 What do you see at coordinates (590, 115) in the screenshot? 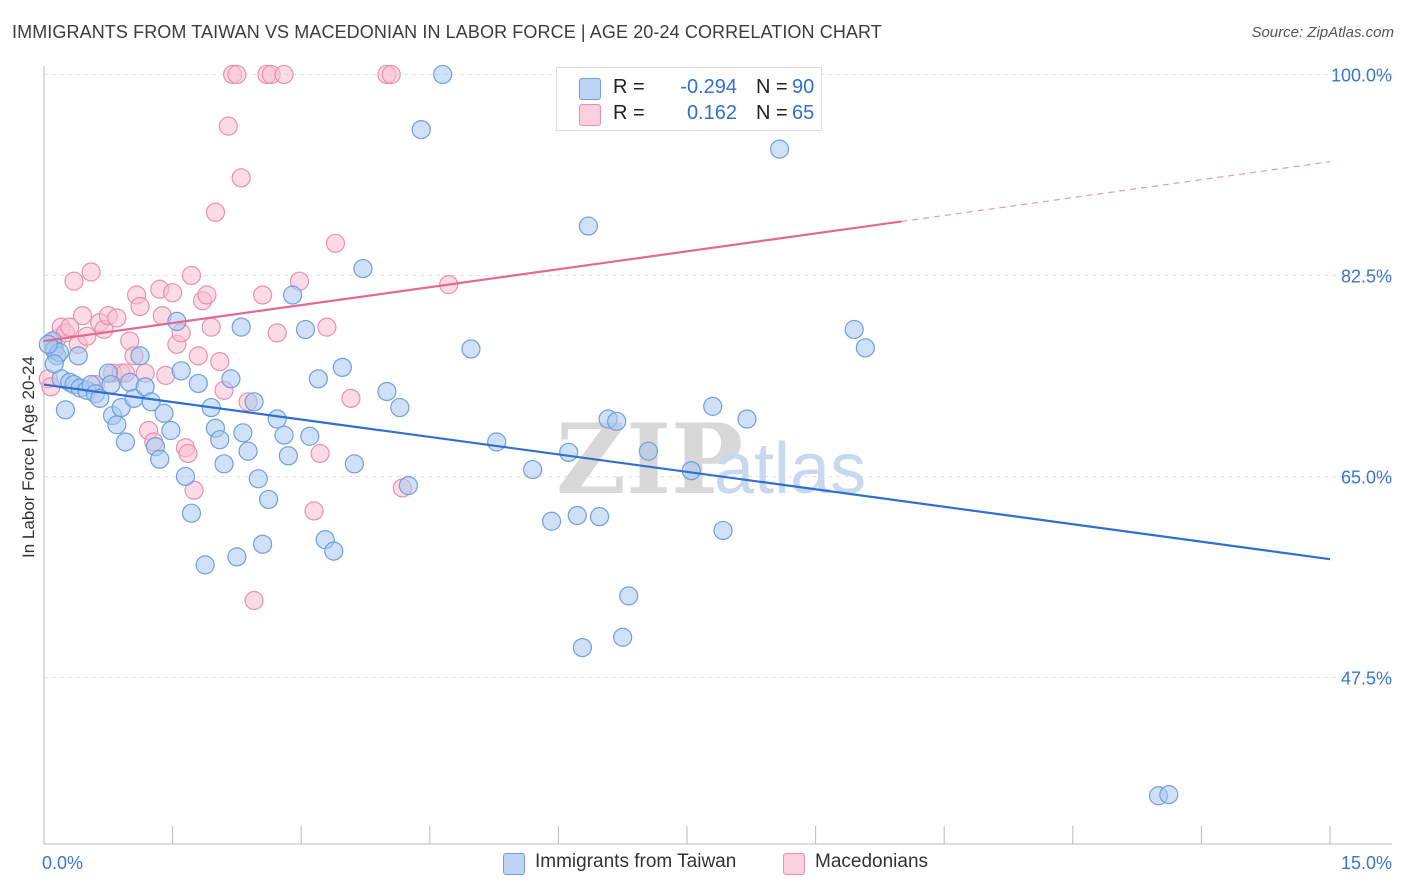
I see `legend-swatch-macedonians` at bounding box center [590, 115].